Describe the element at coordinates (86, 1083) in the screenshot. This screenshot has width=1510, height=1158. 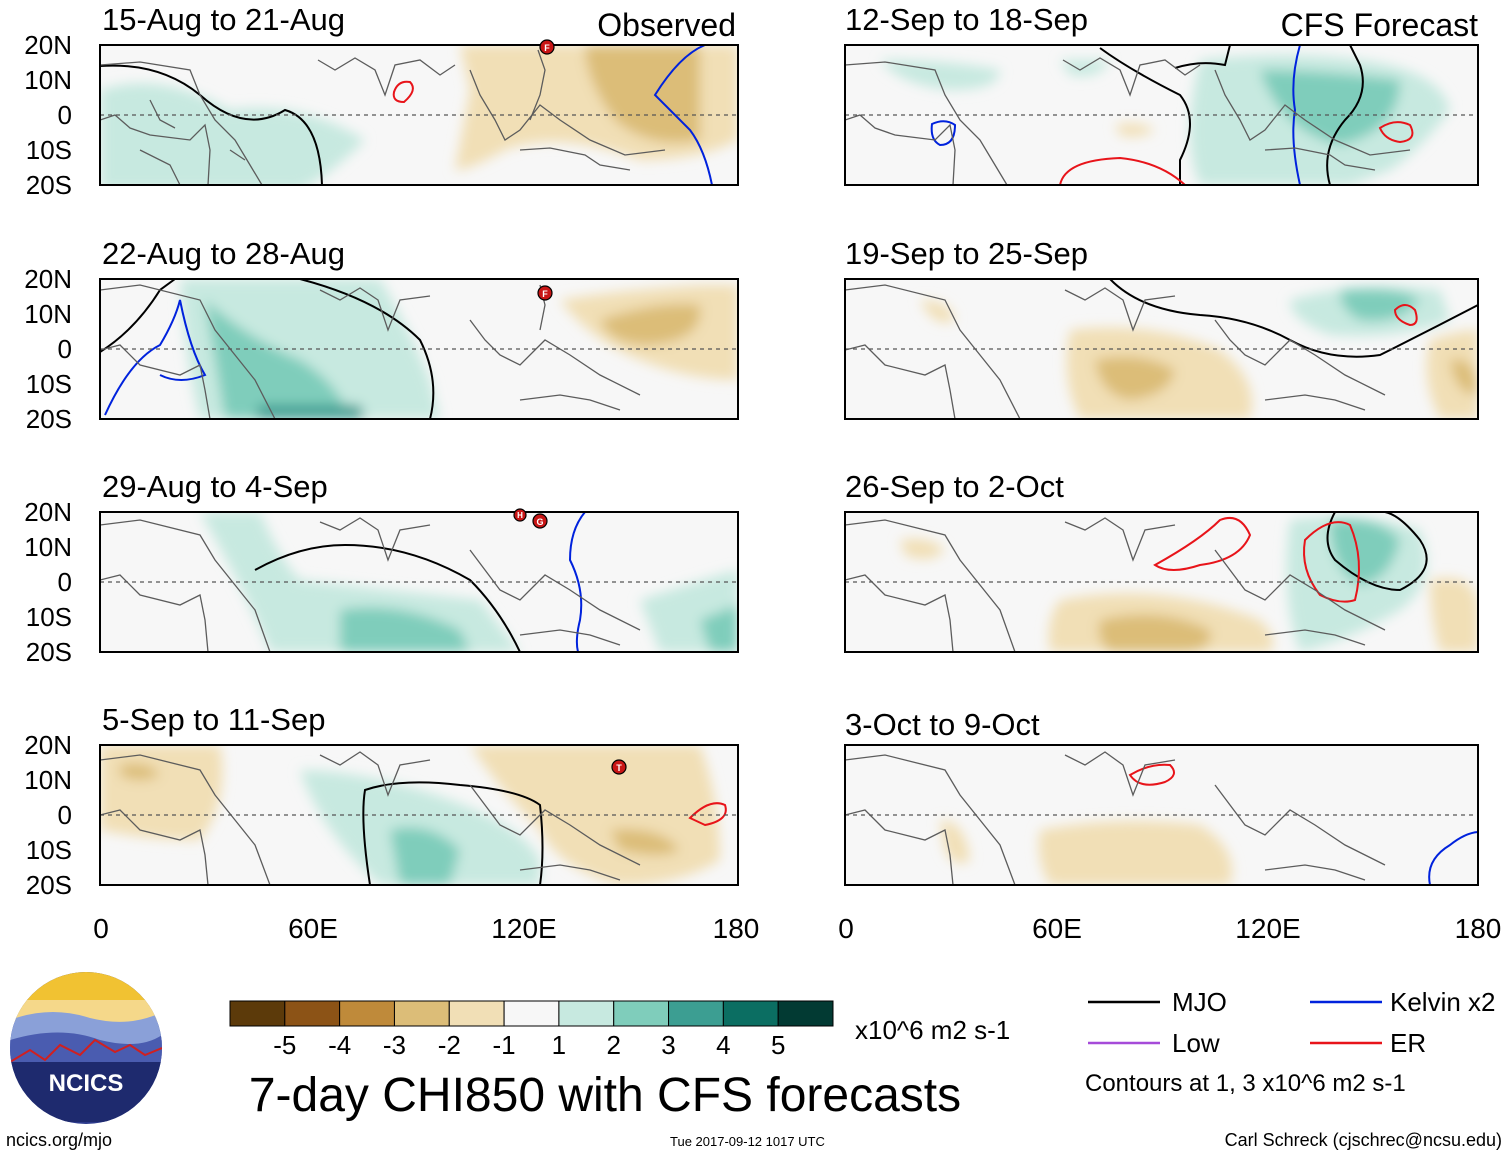
I see `svg-text: NCICS` at that location.